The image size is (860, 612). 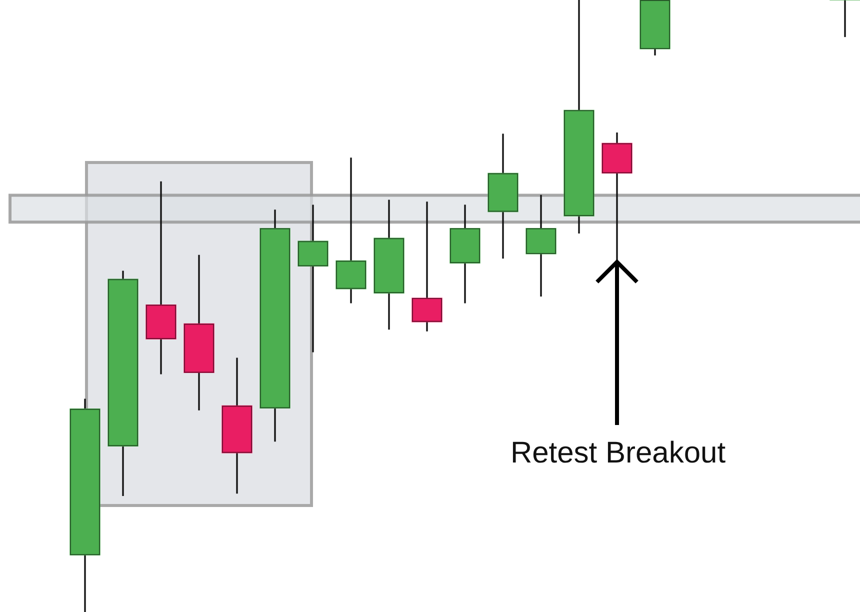 I want to click on annotation: Retest Breakout, so click(x=618, y=453).